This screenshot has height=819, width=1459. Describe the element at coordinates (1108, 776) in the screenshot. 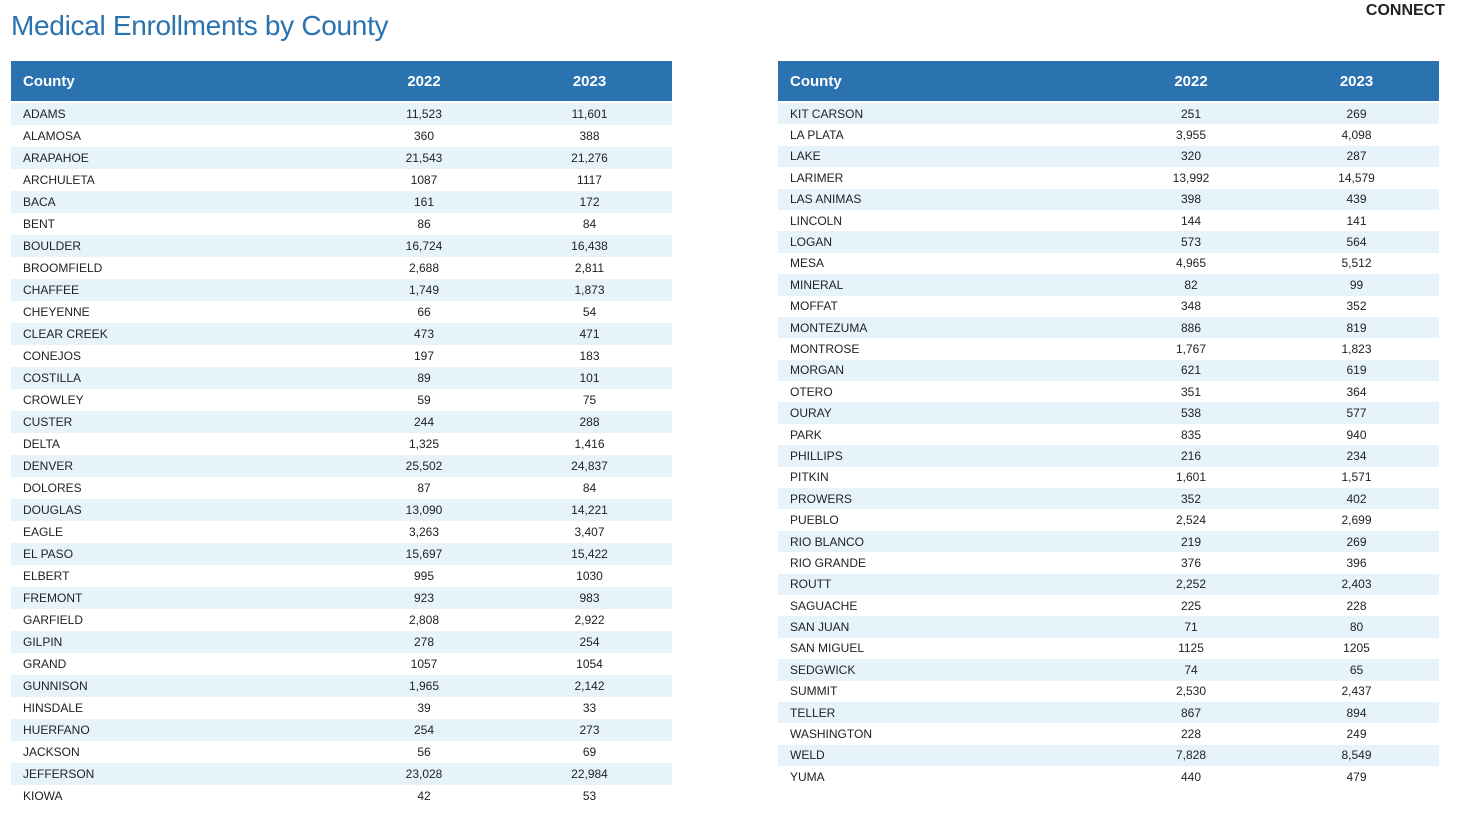

I see `table-row: YUMA 440 479` at that location.